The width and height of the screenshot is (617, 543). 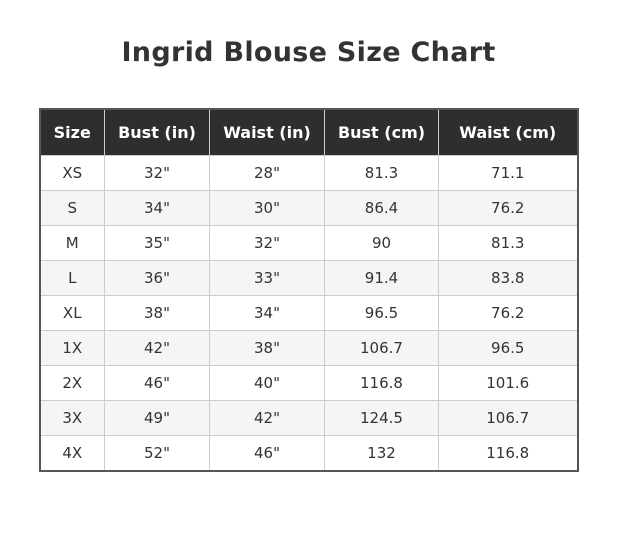 What do you see at coordinates (381, 208) in the screenshot?
I see `cell-bust-cm: 86.4` at bounding box center [381, 208].